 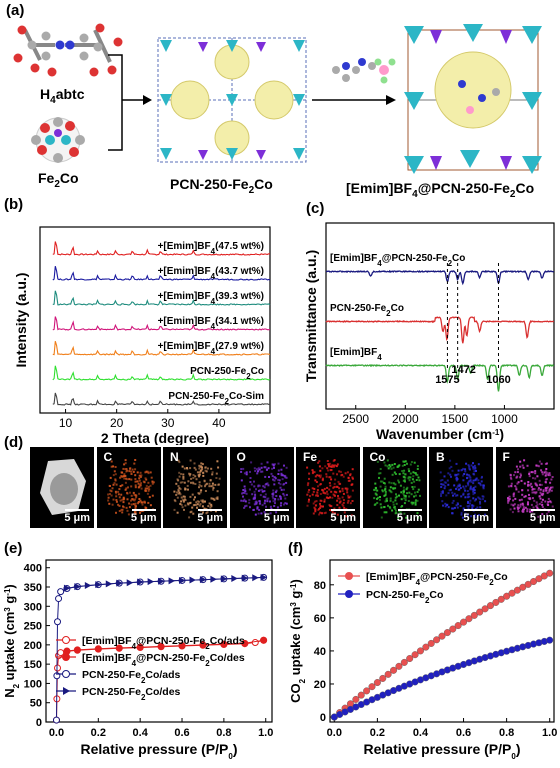 What do you see at coordinates (161, 399) in the screenshot?
I see `series-line` at bounding box center [161, 399].